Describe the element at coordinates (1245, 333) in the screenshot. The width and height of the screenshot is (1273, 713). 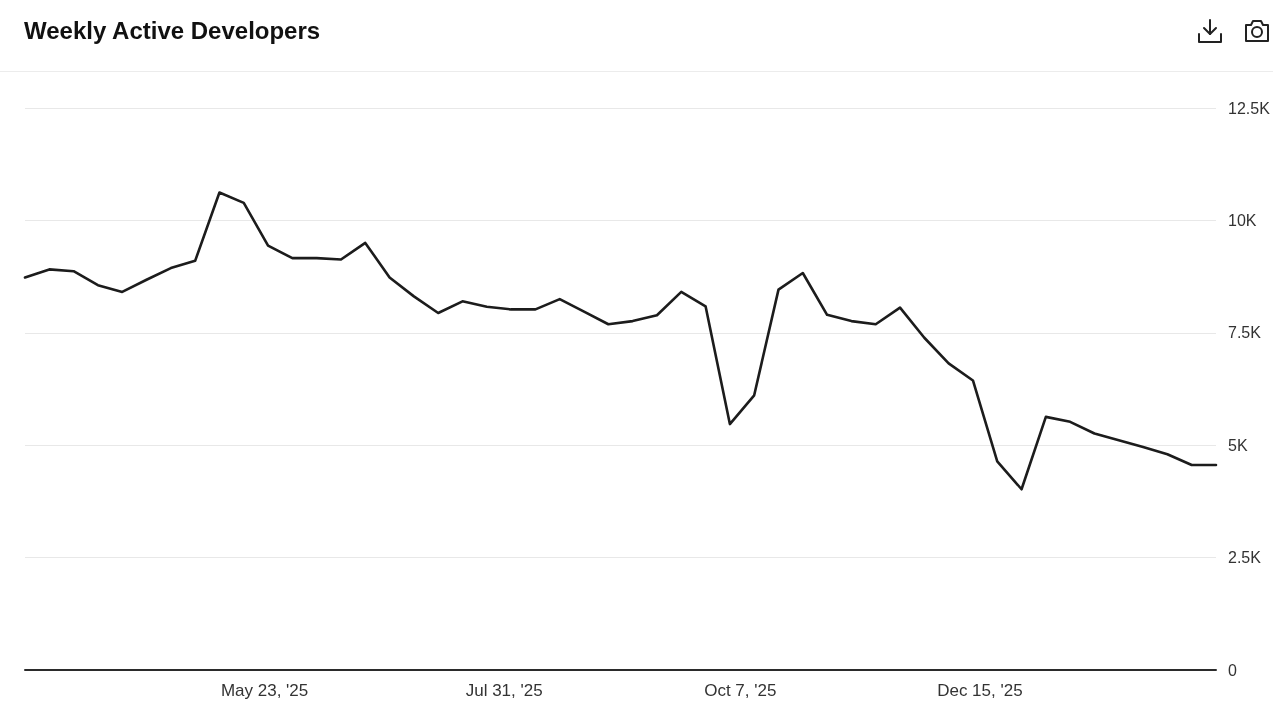
I see `y-tick-label: 7.5K` at that location.